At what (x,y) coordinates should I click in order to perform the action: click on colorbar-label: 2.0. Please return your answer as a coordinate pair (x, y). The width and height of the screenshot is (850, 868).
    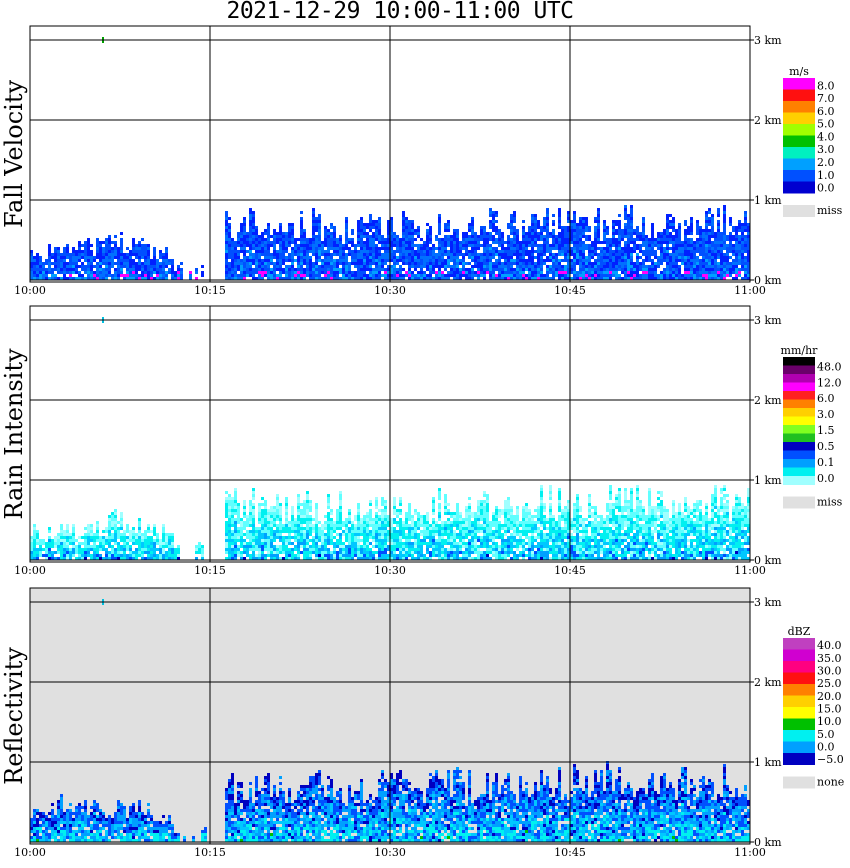
    Looking at the image, I should click on (826, 162).